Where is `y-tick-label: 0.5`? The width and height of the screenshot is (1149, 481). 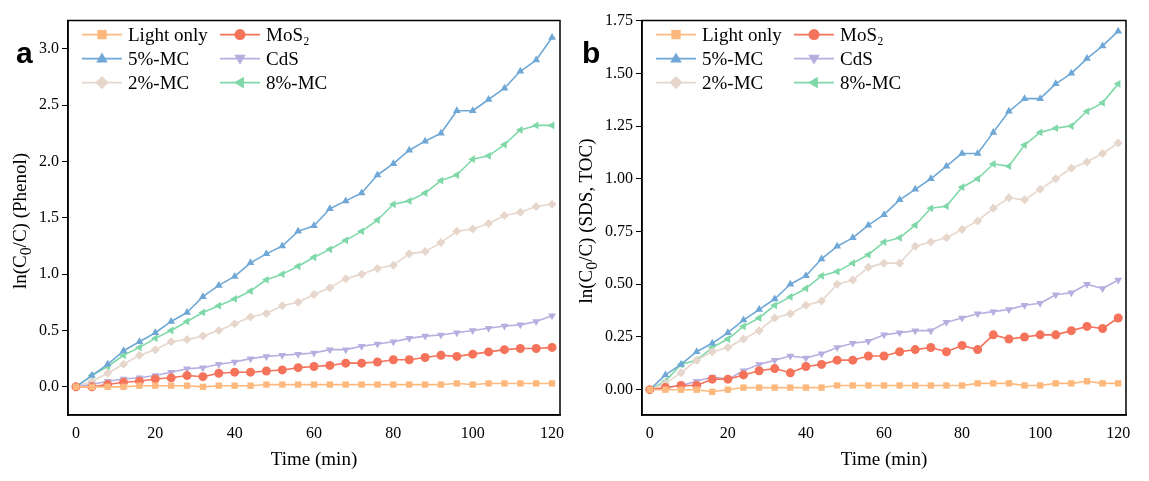
y-tick-label: 0.5 is located at coordinates (49, 329).